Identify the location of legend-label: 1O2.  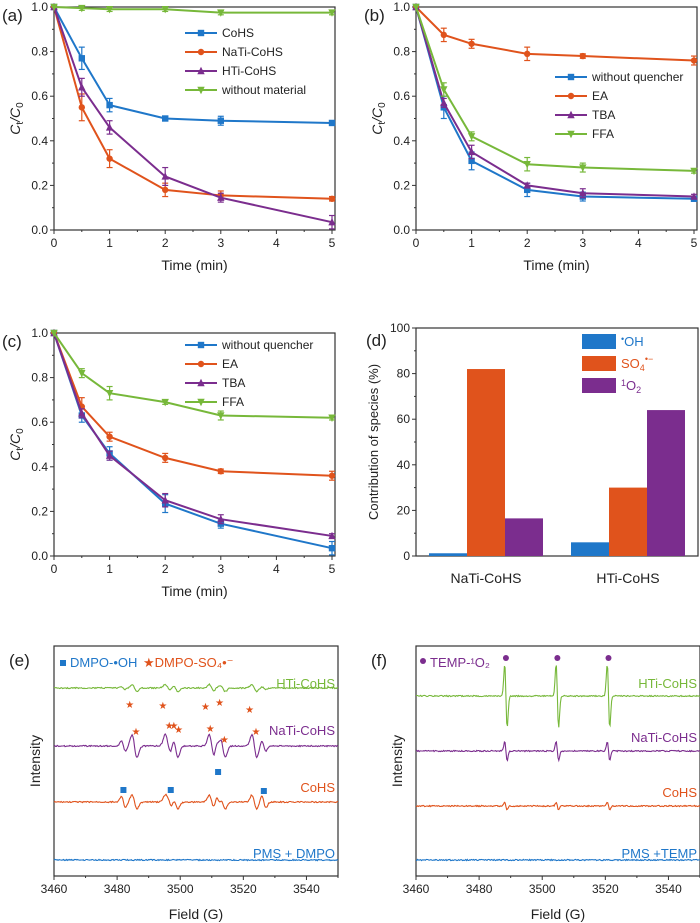
(631, 386).